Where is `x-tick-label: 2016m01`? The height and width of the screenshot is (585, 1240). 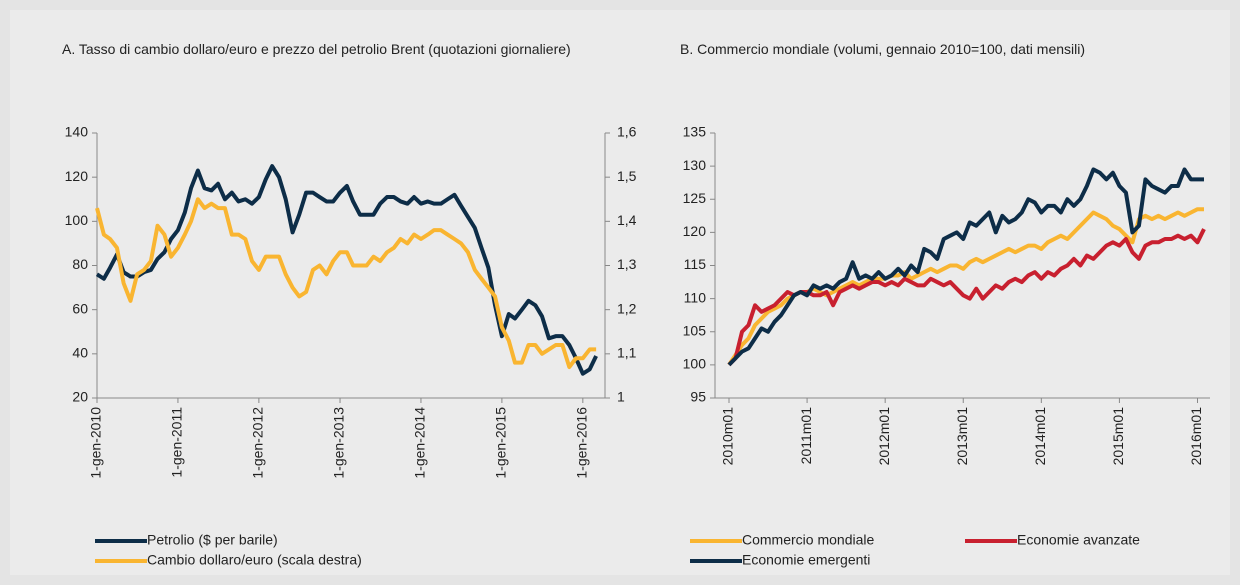
x-tick-label: 2016m01 is located at coordinates (1196, 436).